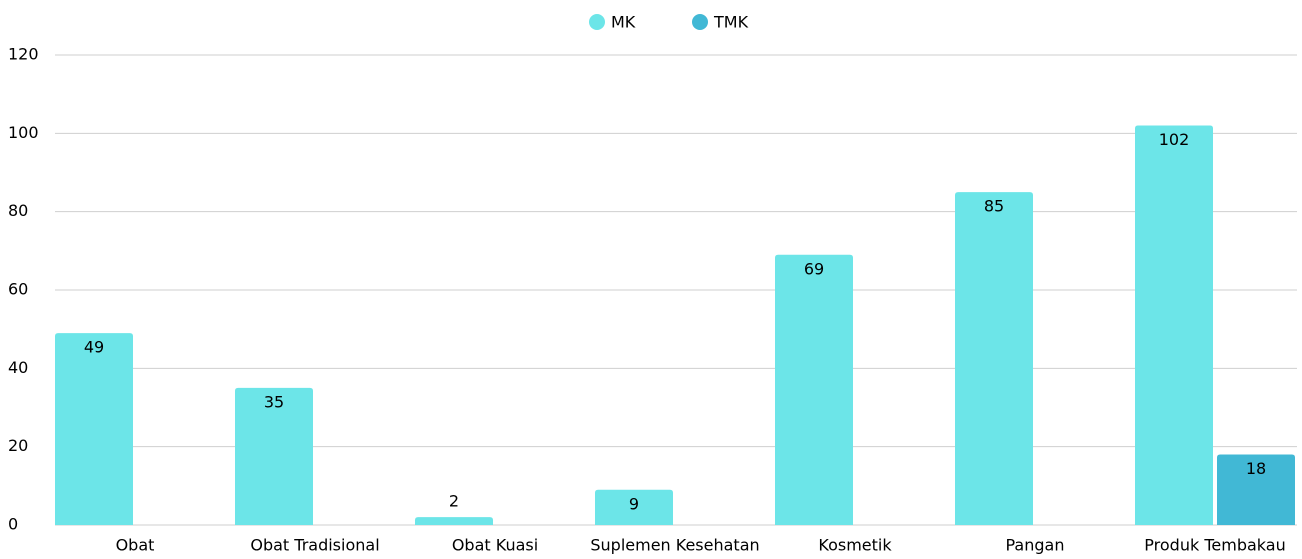 The width and height of the screenshot is (1302, 559). What do you see at coordinates (18, 445) in the screenshot?
I see `y-tick-label: 20` at bounding box center [18, 445].